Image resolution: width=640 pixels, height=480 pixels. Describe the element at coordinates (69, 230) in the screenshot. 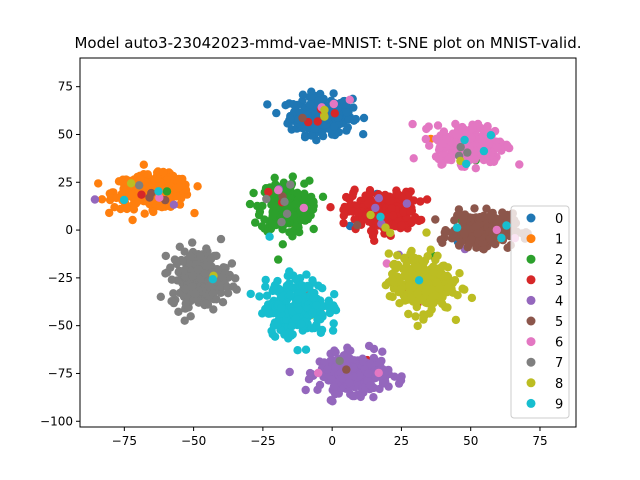

I see `y-tick-label: 0` at that location.